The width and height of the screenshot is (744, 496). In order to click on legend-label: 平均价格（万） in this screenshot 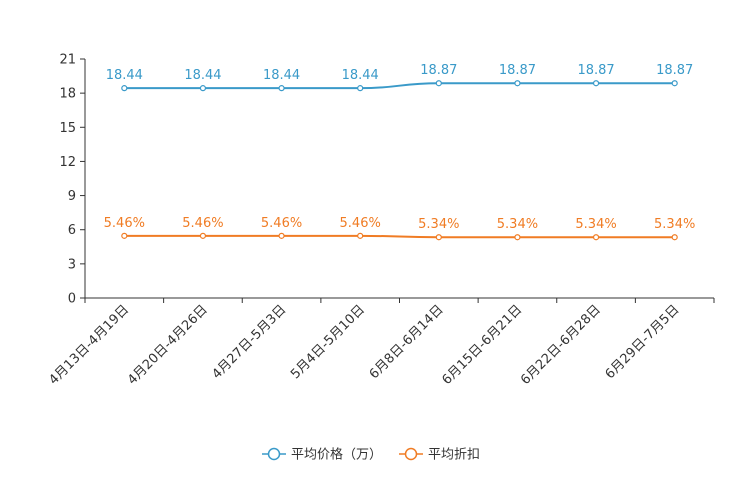, I will do `click(336, 455)`.